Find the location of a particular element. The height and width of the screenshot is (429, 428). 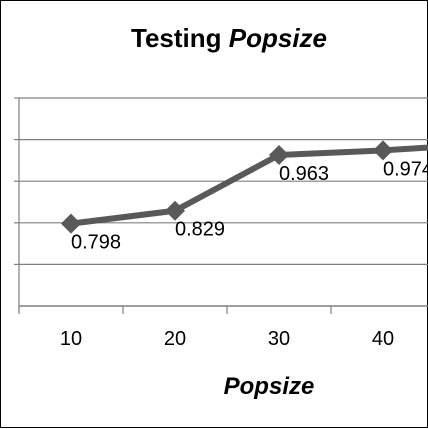

x-tick-label-30: 30 is located at coordinates (279, 339).